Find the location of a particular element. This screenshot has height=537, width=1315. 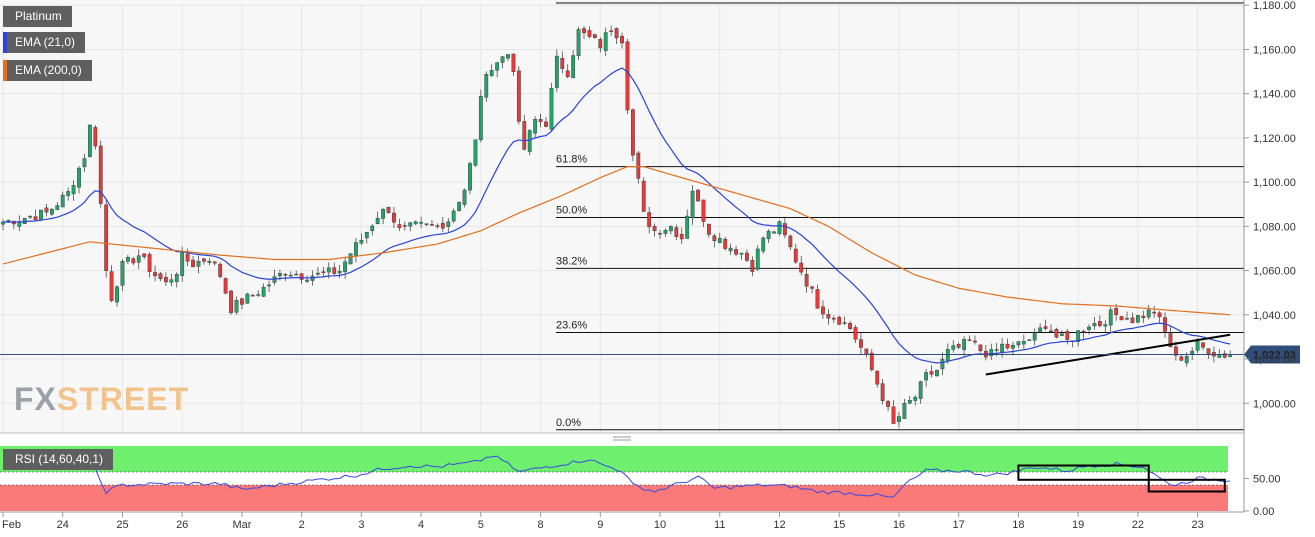

legend-instrument: Platinum is located at coordinates (37, 16).